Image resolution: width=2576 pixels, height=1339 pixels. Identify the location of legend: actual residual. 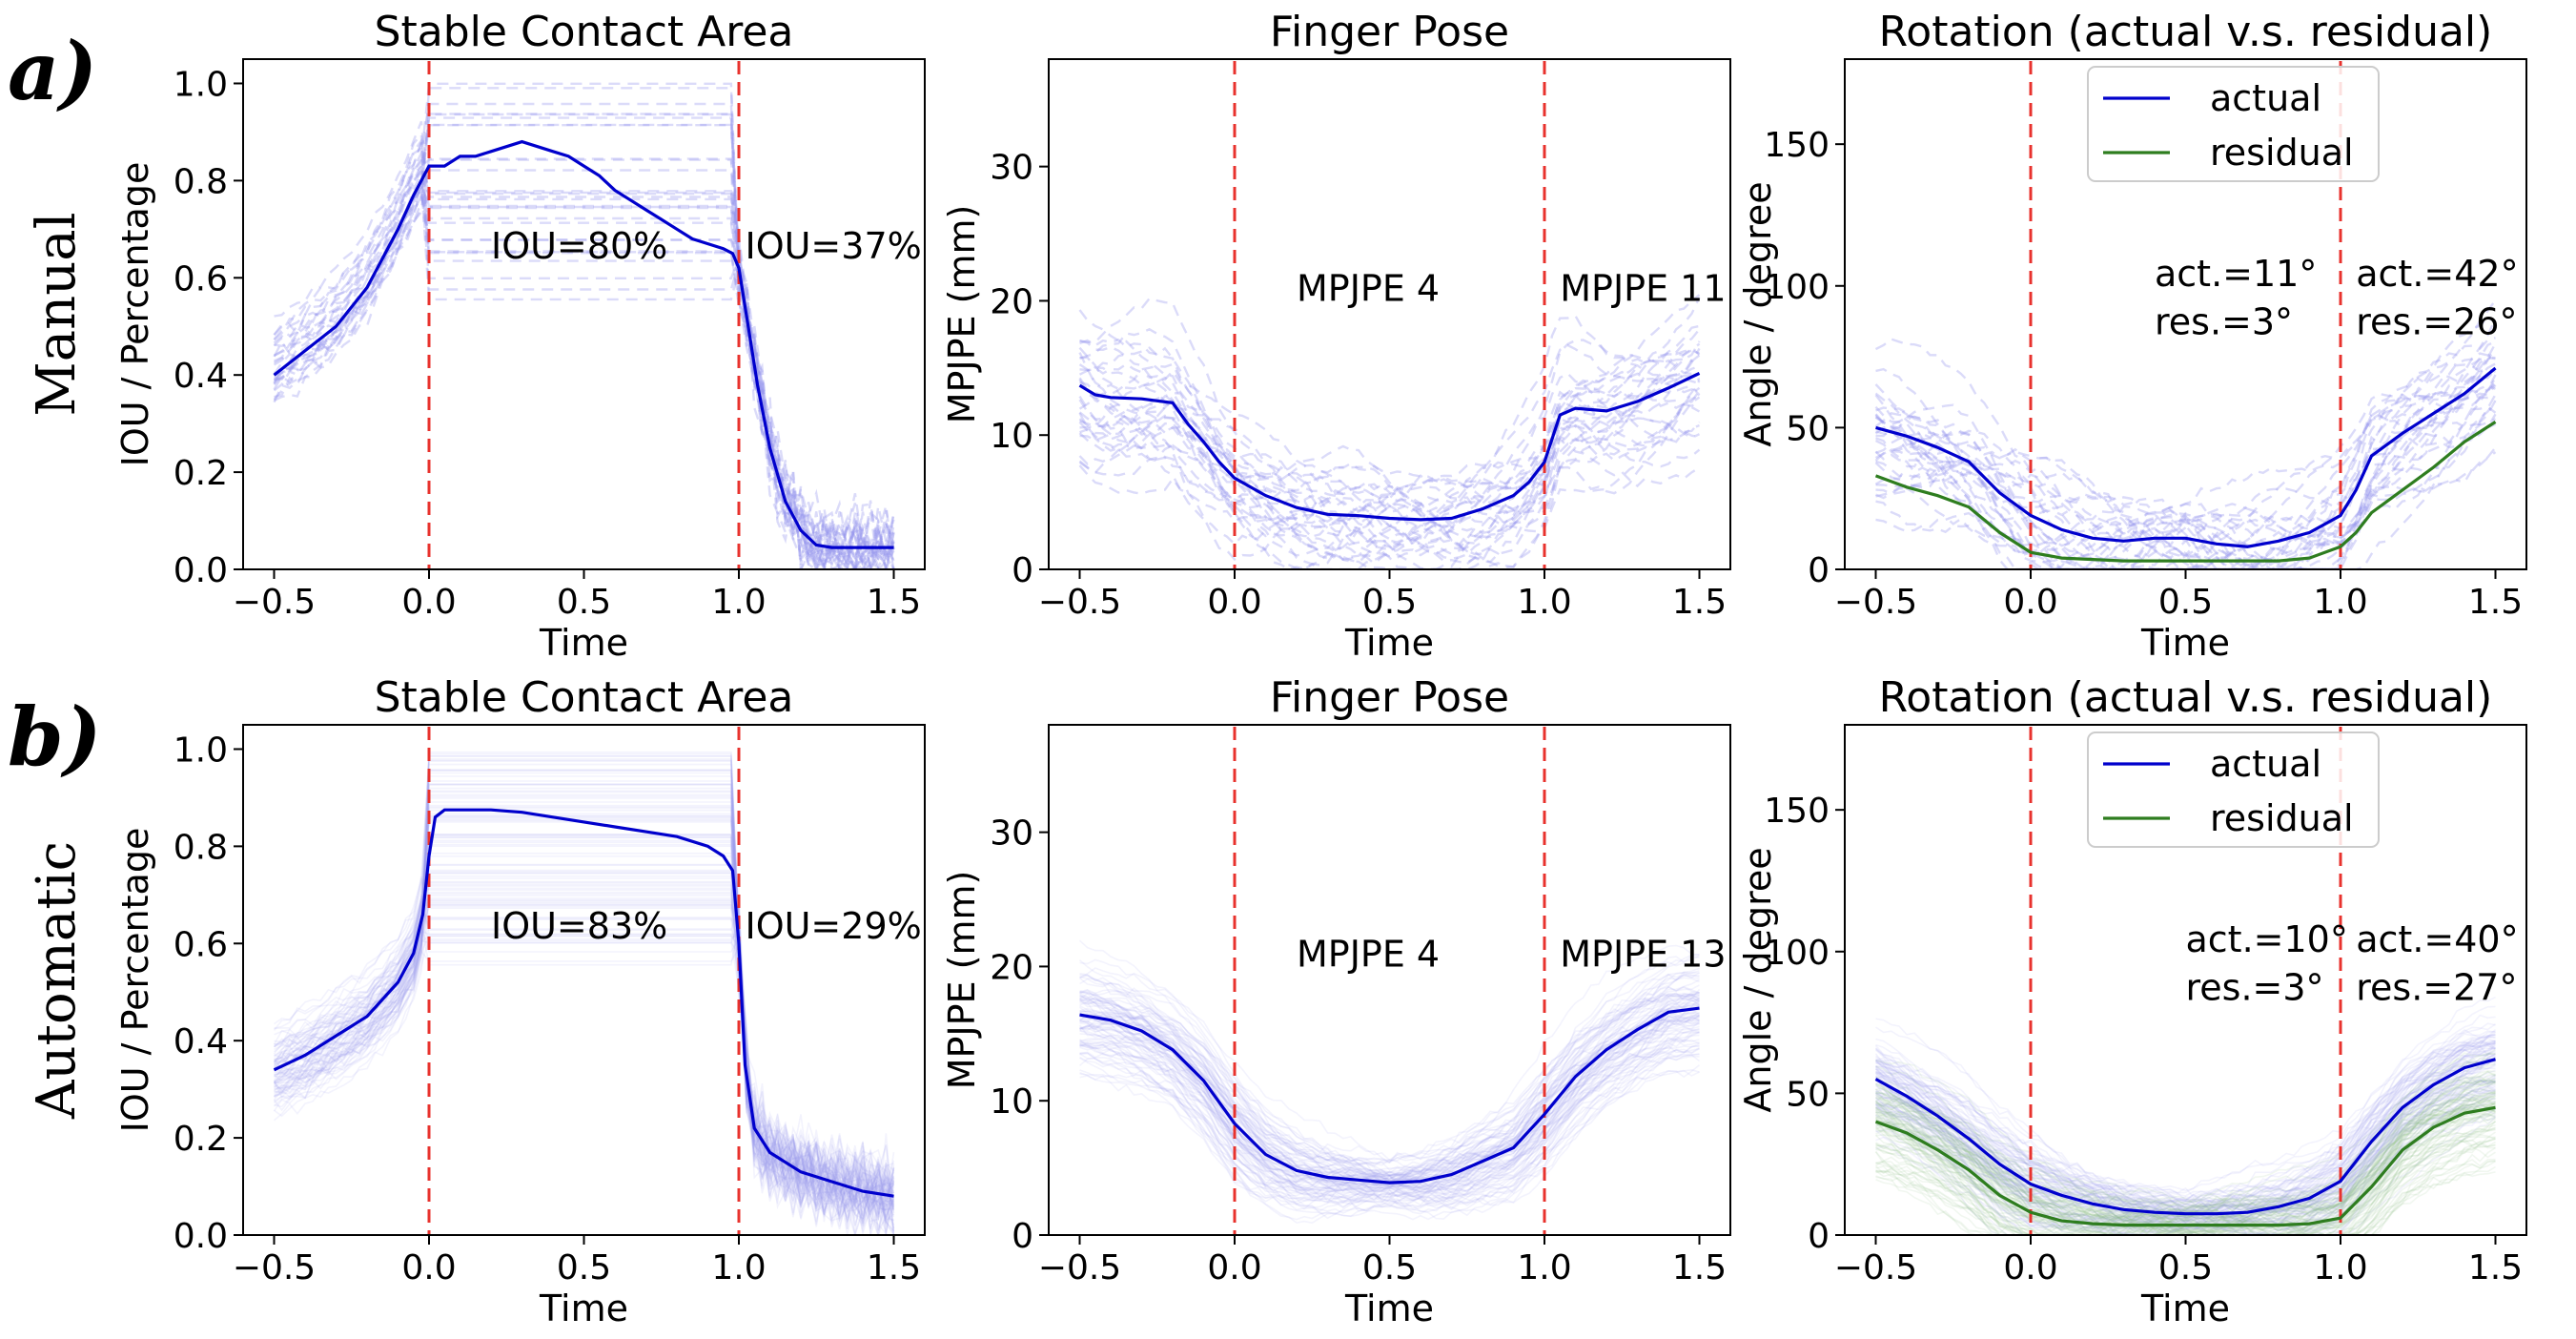
(2233, 789).